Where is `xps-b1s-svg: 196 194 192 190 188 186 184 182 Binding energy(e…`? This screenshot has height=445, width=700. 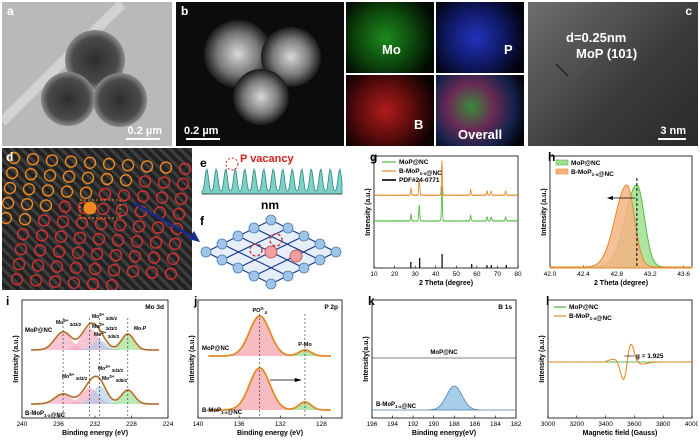 xps-b1s-svg: 196 194 192 190 188 186 184 182 Binding energy(e… is located at coordinates (442, 368).